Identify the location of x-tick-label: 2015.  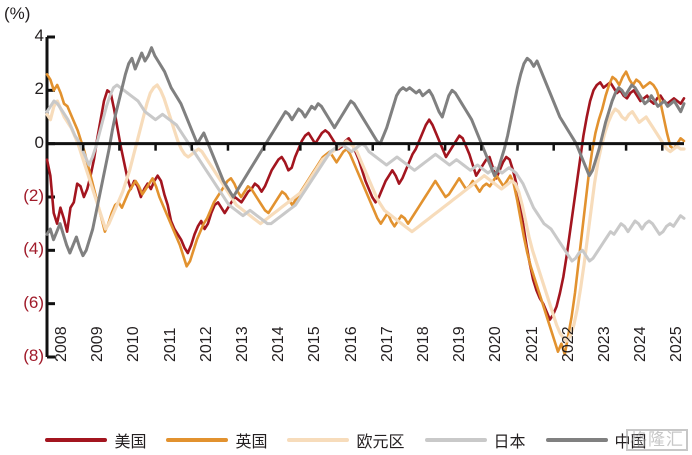
(315, 344).